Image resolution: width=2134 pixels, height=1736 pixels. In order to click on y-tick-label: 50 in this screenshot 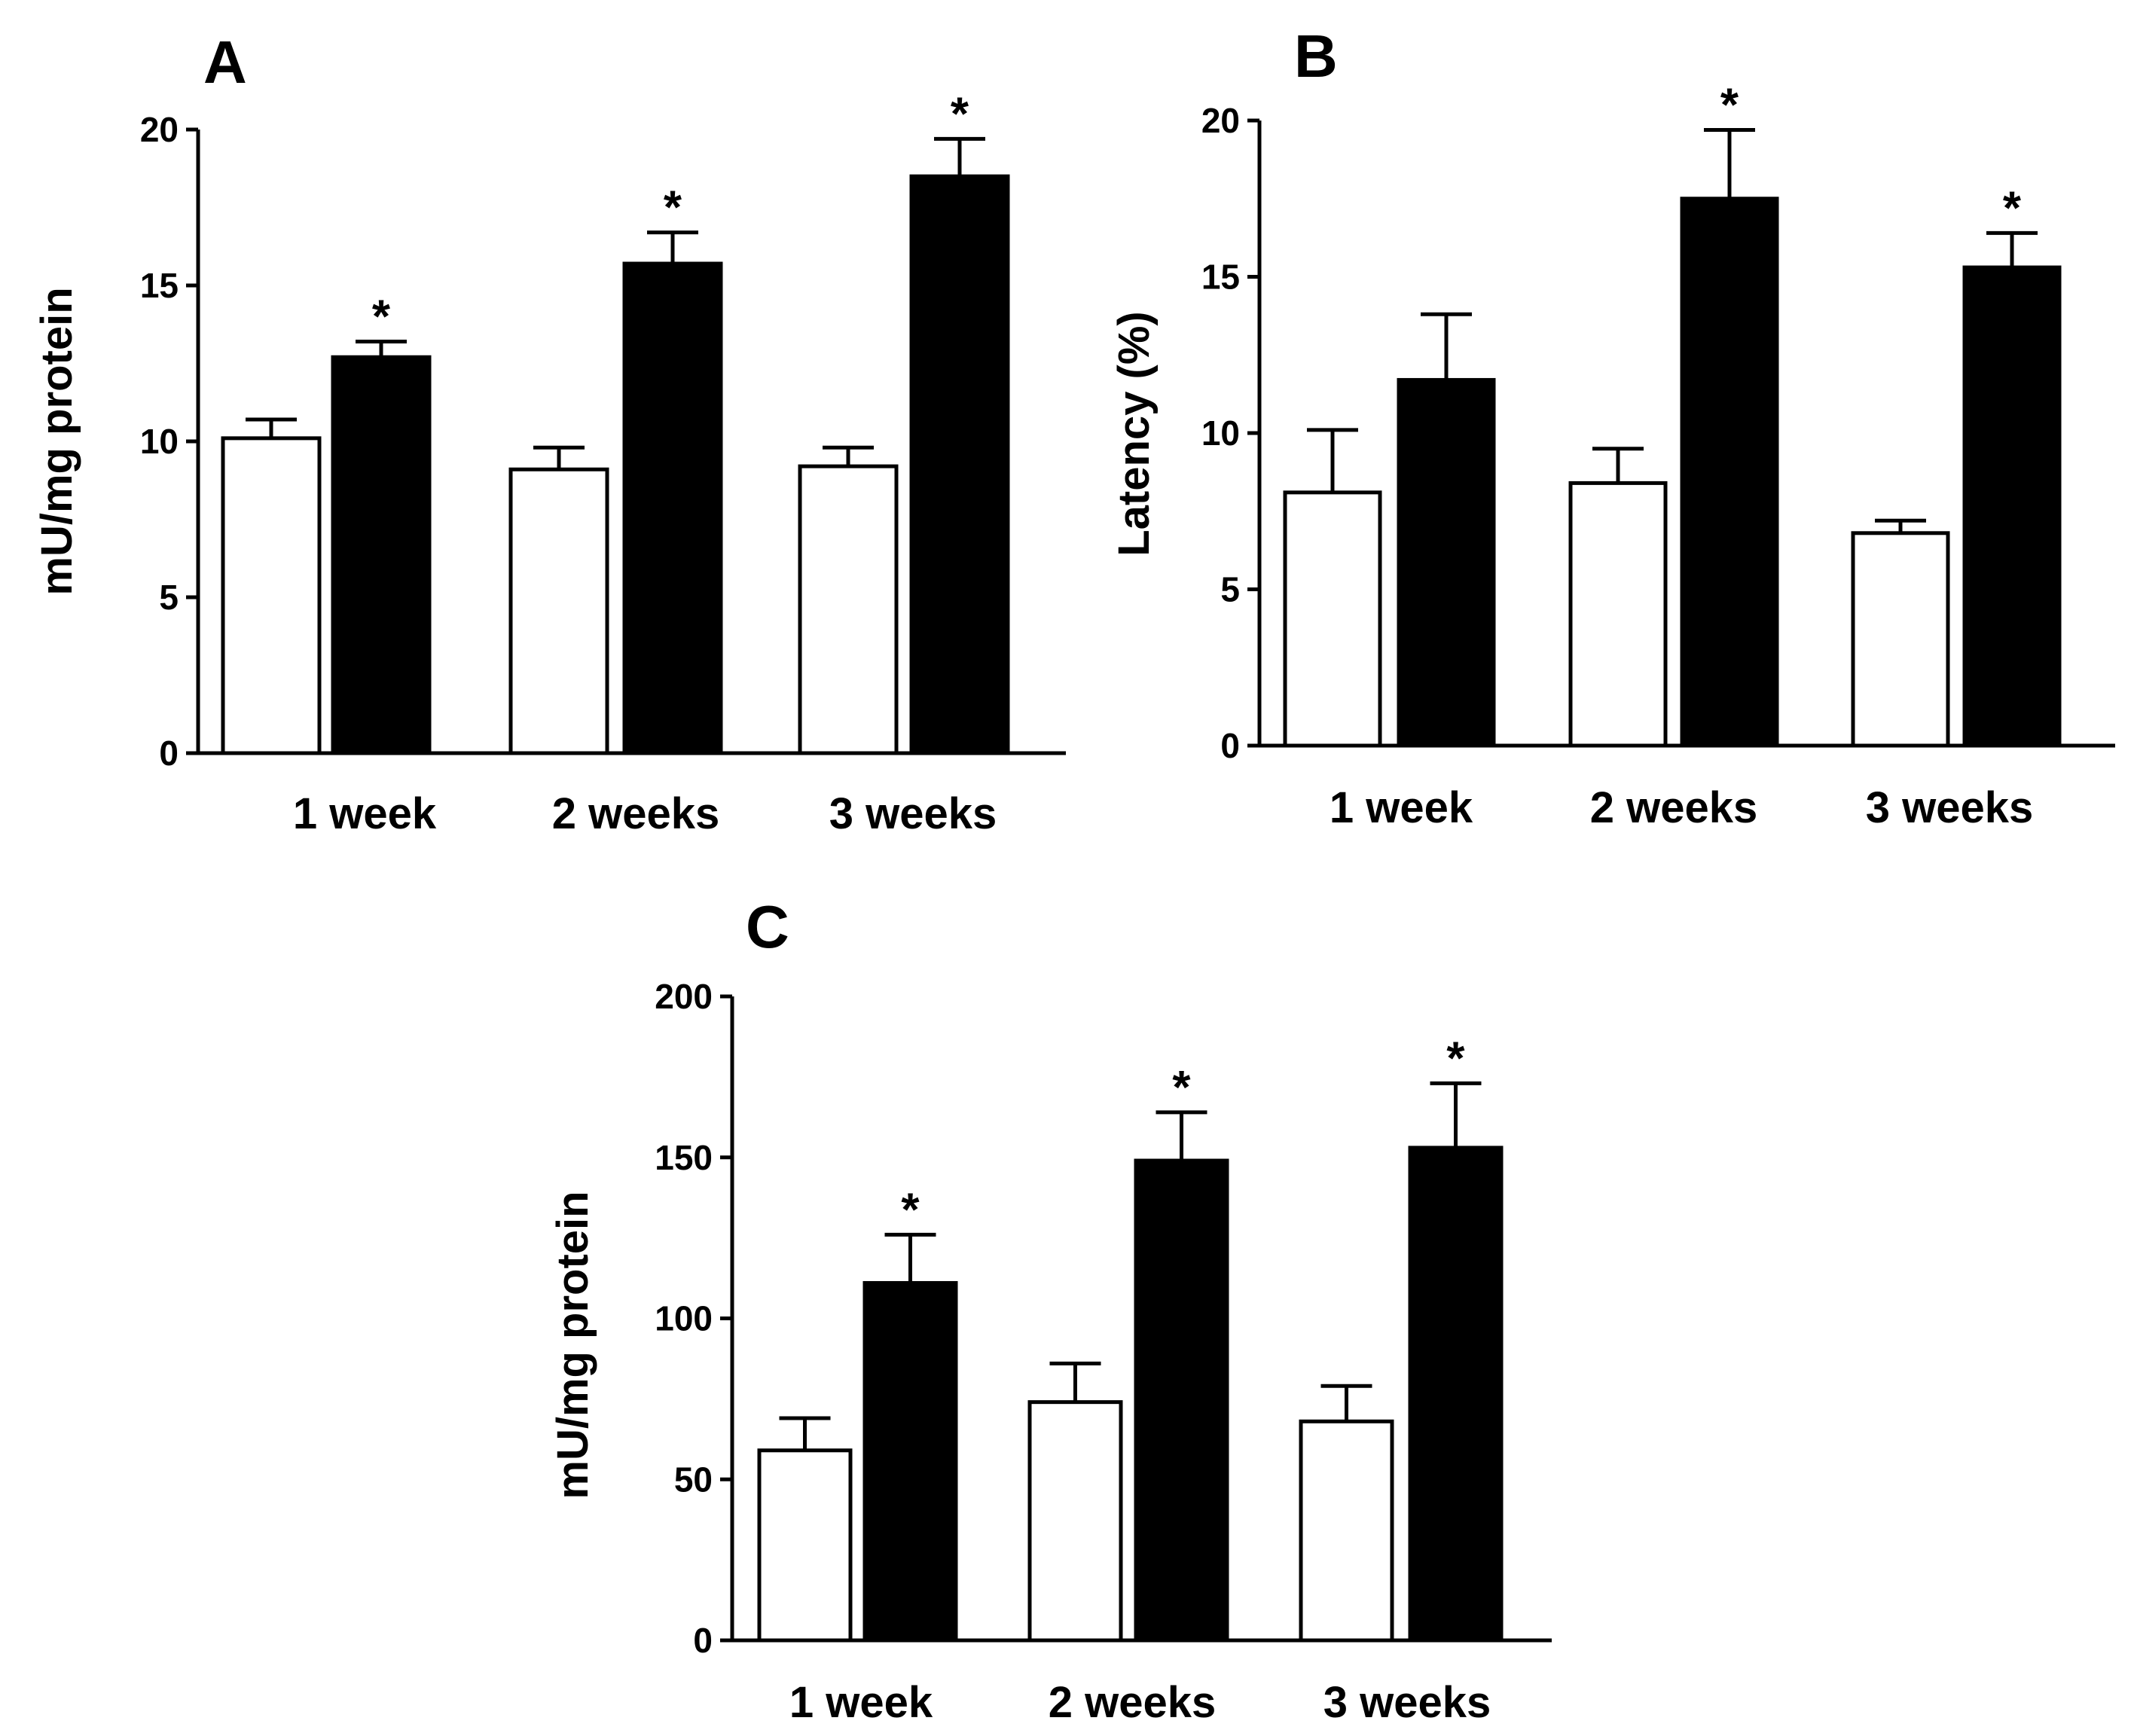, I will do `click(693, 1479)`.